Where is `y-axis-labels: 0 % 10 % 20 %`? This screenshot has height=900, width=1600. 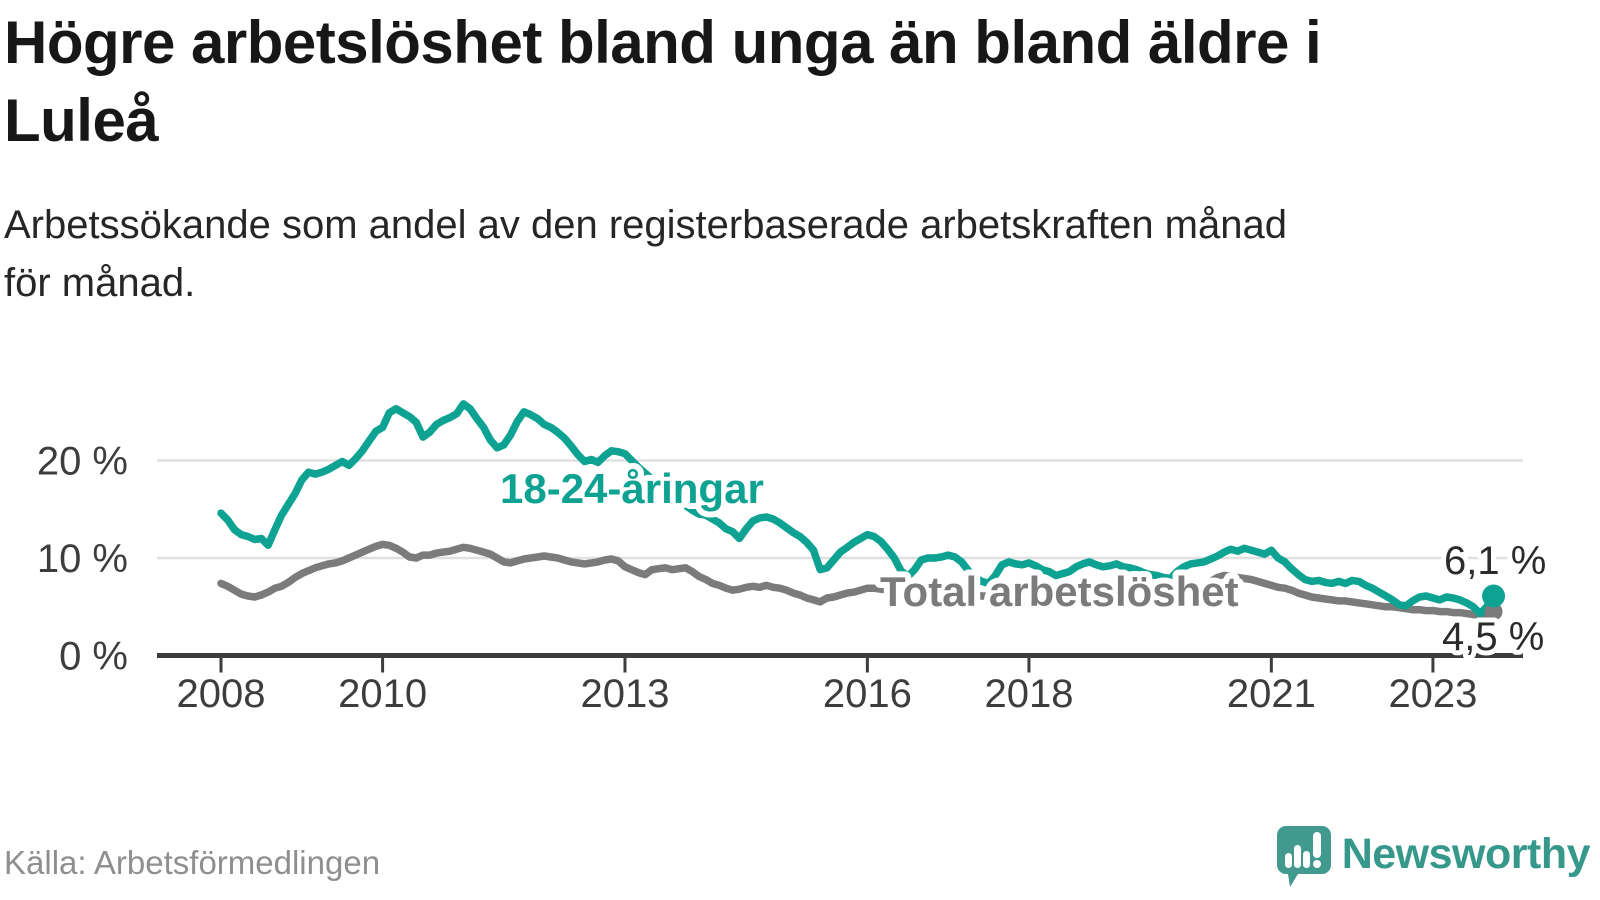 y-axis-labels: 0 % 10 % 20 % is located at coordinates (82, 559).